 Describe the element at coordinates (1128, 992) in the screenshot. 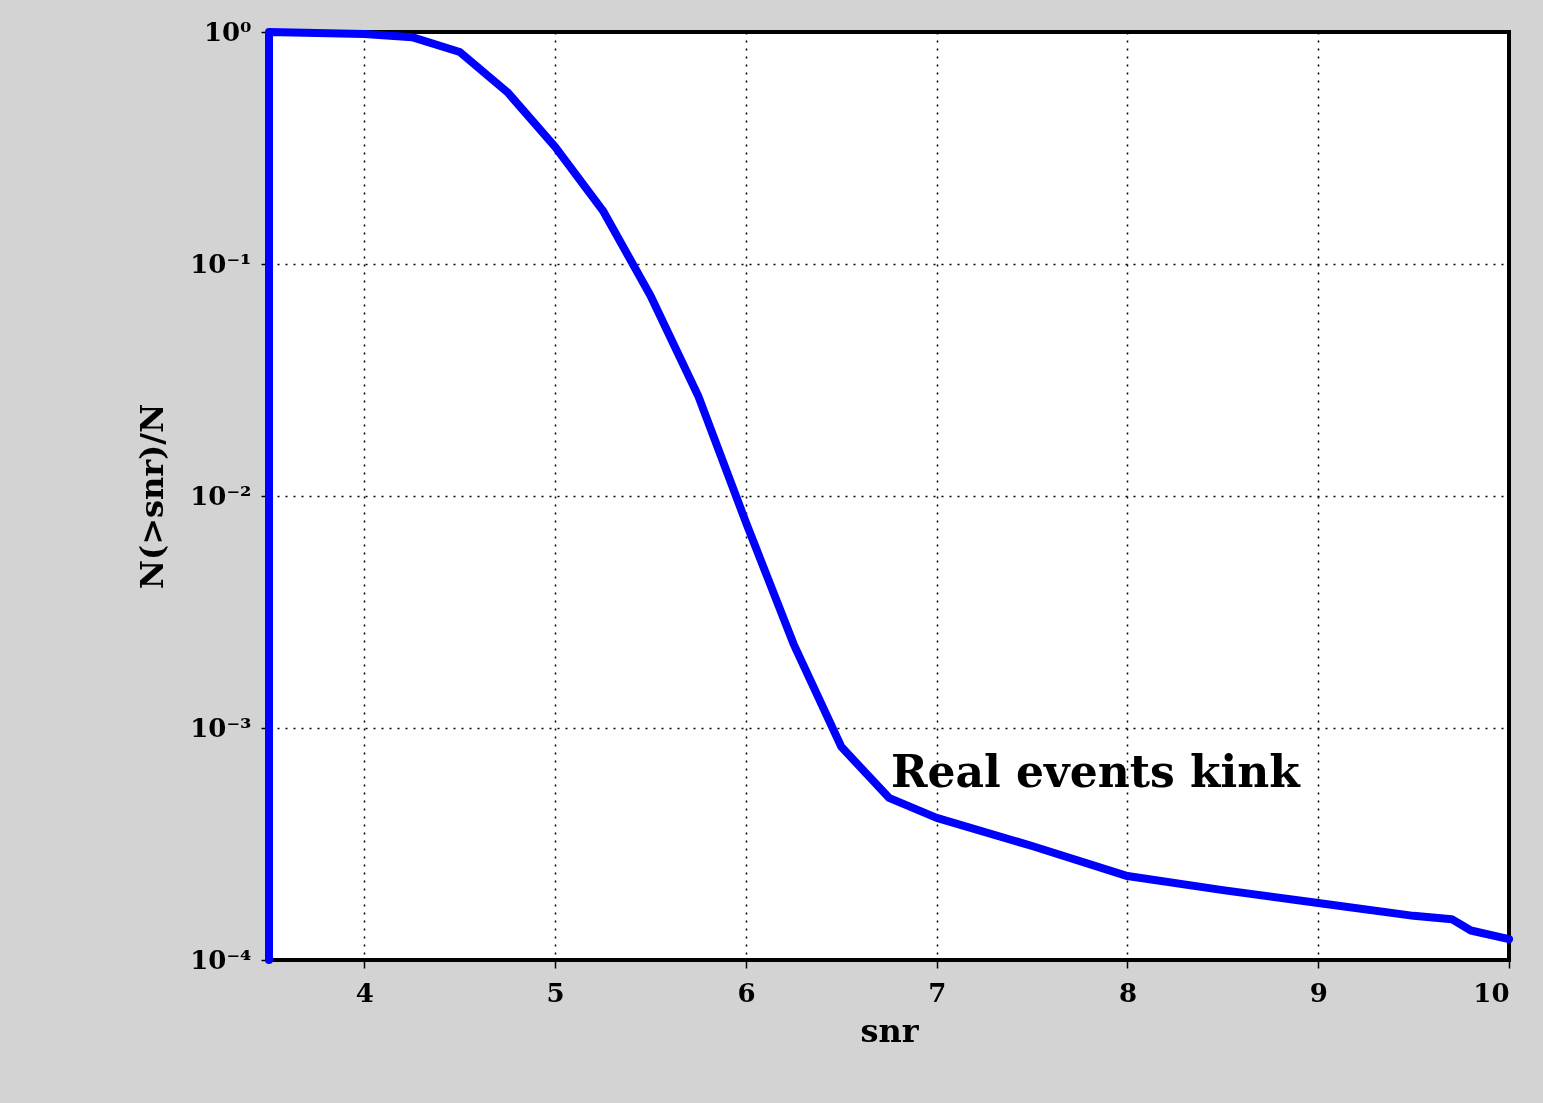

I see `x-tick-label: 8` at that location.